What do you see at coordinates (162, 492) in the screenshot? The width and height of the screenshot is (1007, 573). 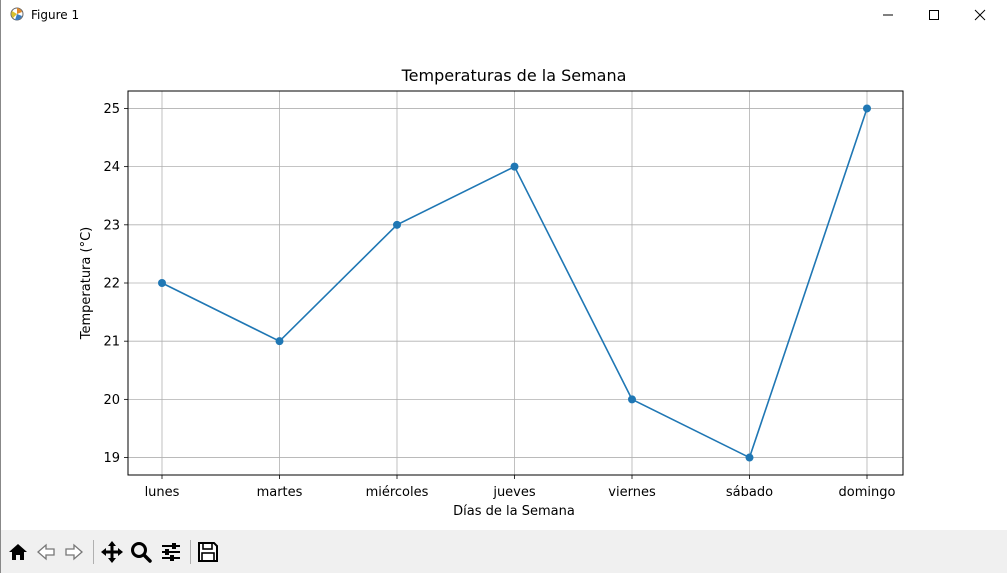 I see `x-tick-label: lunes` at bounding box center [162, 492].